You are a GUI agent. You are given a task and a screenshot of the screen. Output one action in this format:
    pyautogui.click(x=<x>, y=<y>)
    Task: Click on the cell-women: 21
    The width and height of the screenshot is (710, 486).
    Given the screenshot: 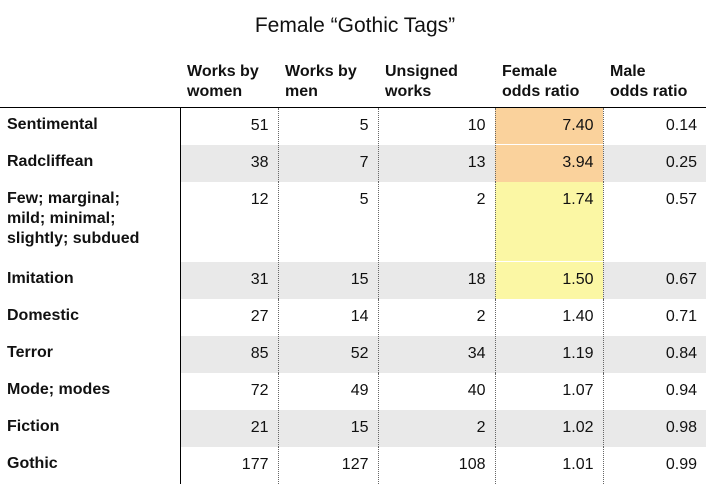 What is the action you would take?
    pyautogui.click(x=228, y=428)
    